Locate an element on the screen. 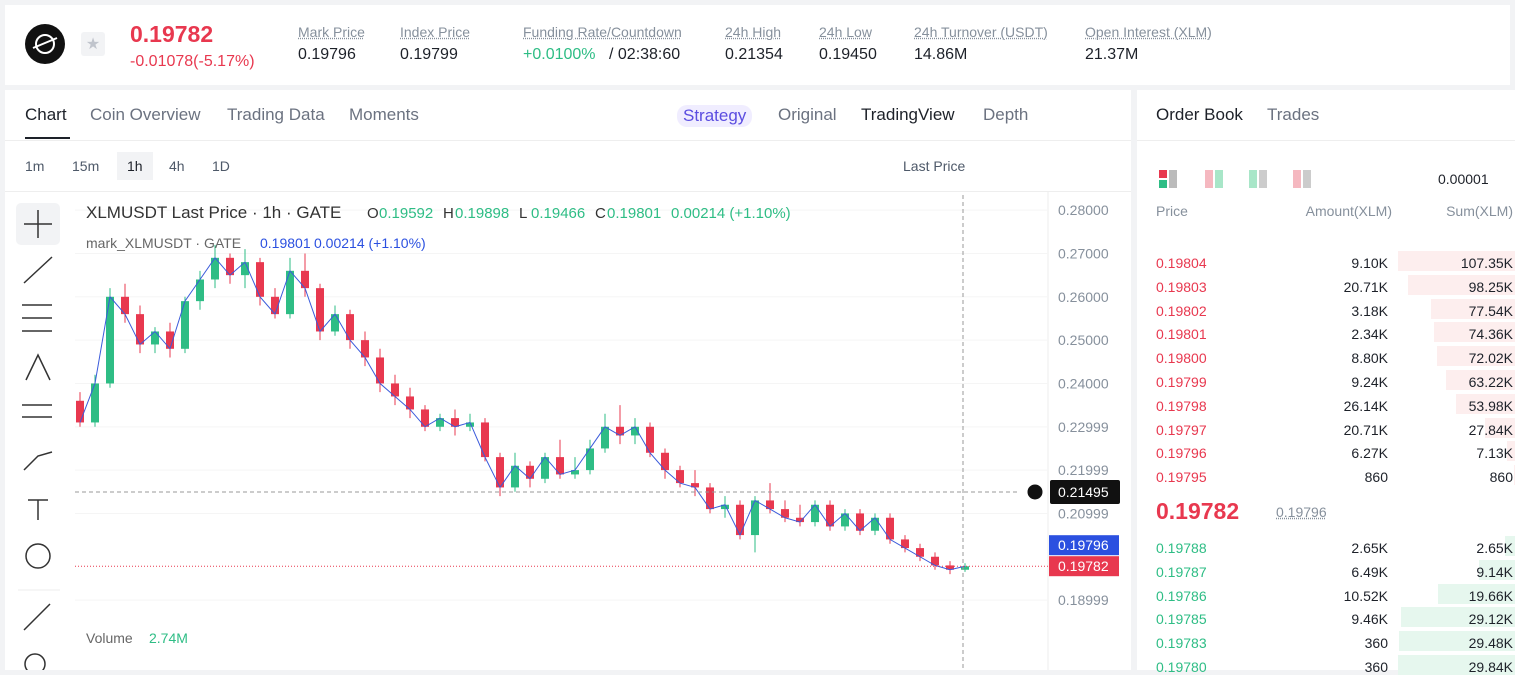 This screenshot has height=675, width=1515. mark-value: 0.19801 is located at coordinates (285, 243).